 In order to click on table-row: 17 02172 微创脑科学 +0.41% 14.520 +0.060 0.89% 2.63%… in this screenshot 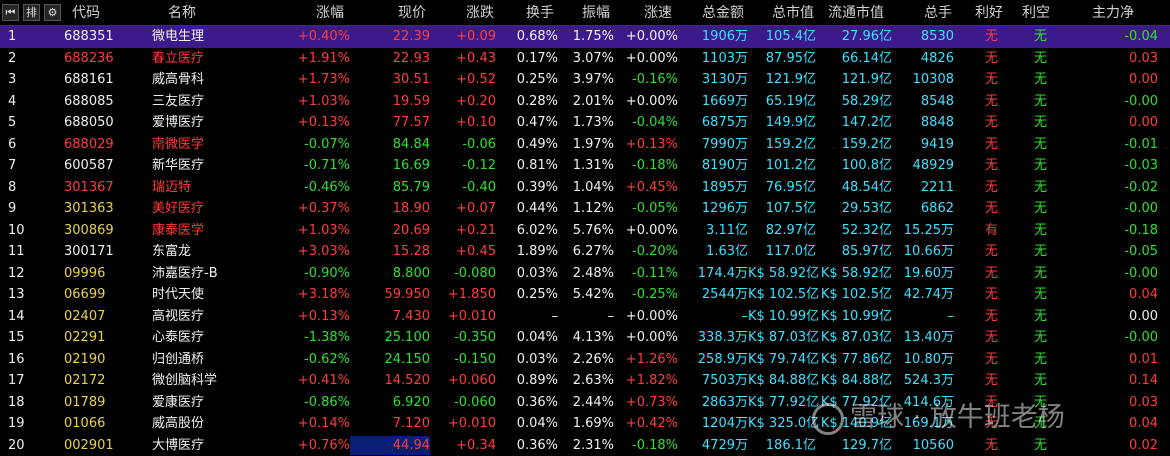, I will do `click(585, 381)`.